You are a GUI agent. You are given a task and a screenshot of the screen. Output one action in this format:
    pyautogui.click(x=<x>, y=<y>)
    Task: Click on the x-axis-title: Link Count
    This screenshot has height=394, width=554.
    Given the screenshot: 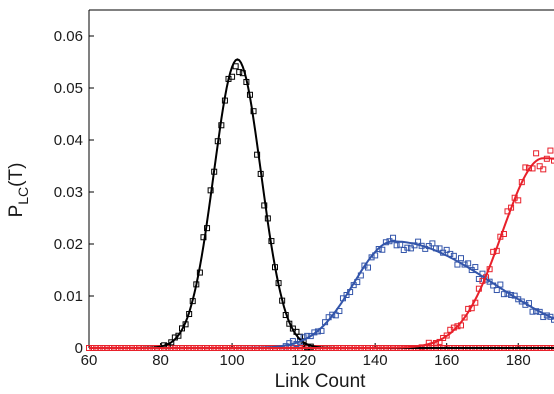 What is the action you would take?
    pyautogui.click(x=321, y=381)
    